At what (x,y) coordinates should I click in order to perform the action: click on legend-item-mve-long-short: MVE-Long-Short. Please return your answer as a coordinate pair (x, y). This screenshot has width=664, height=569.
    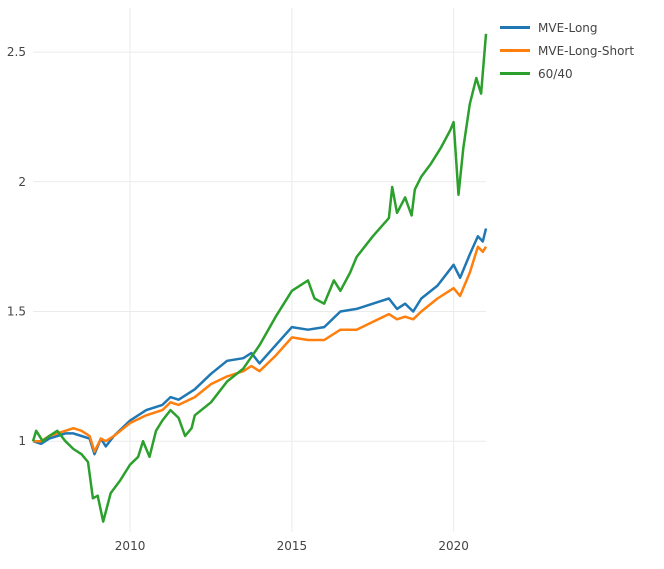
    Looking at the image, I should click on (567, 50).